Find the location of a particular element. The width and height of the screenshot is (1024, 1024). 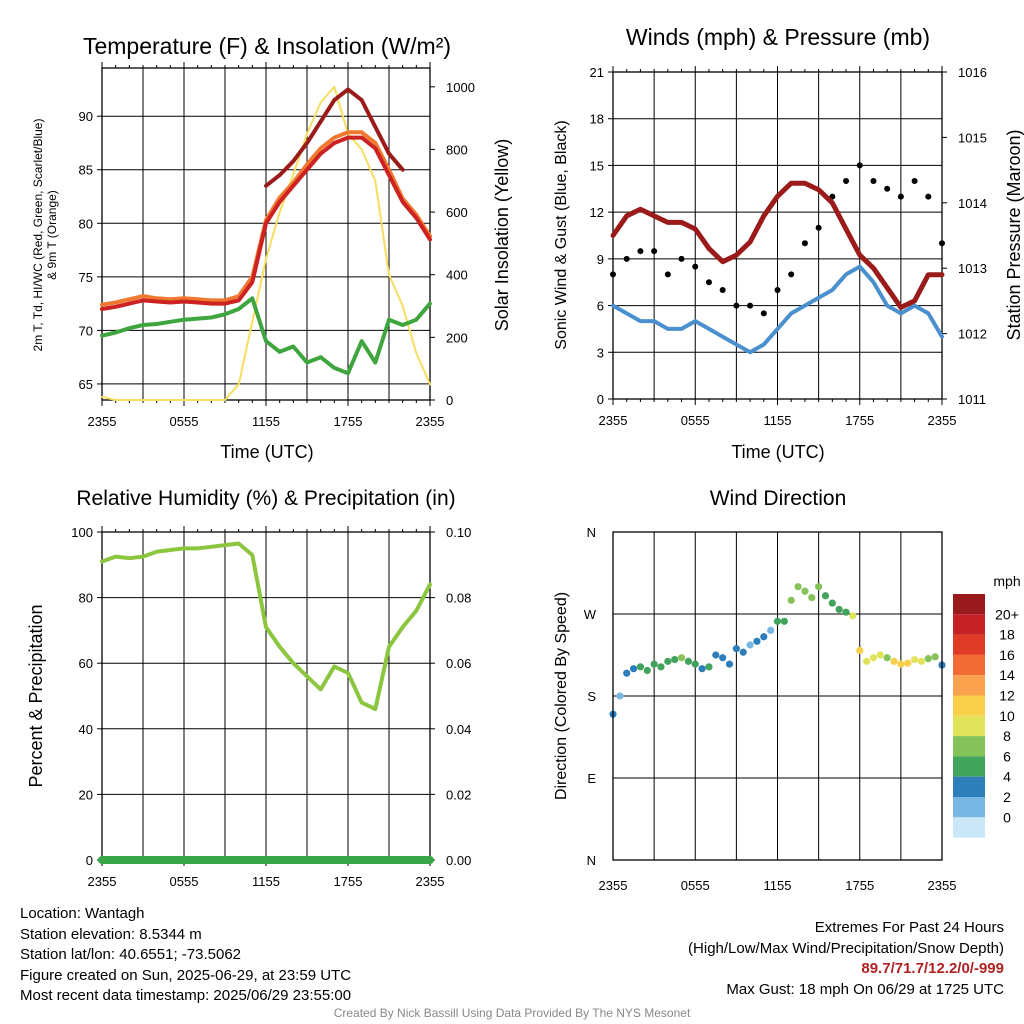

temp-ylabel-right: Solar Insolation (Yellow) is located at coordinates (502, 235).